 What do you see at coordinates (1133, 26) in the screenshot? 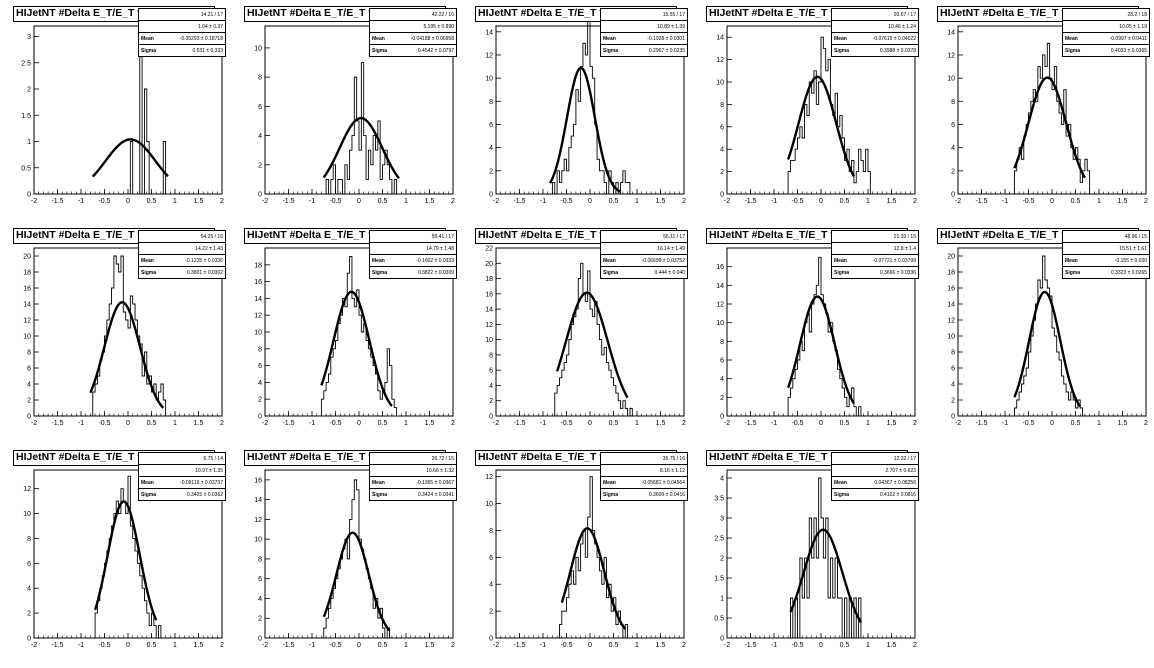
I see `constant-value: 10.05 ± 1.19` at bounding box center [1133, 26].